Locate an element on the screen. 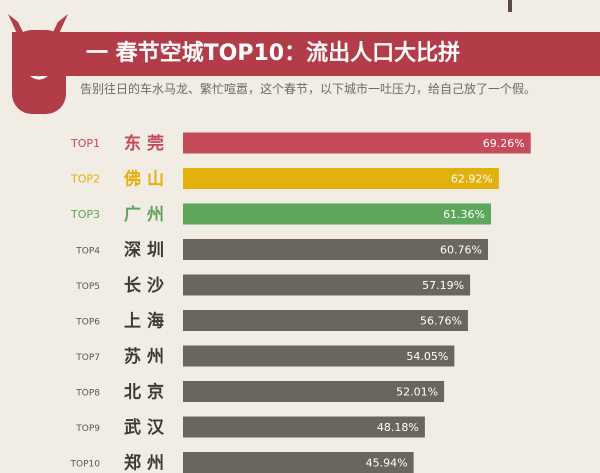 The height and width of the screenshot is (473, 600). city-label: 深 圳 is located at coordinates (144, 250).